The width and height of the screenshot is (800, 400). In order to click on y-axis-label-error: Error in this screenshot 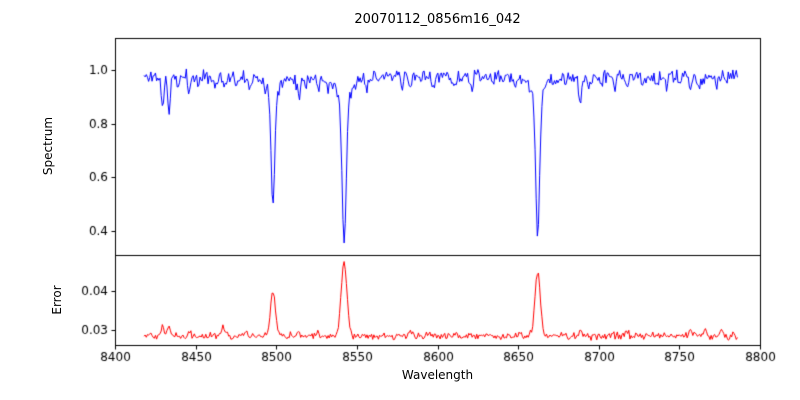, I will do `click(57, 300)`.